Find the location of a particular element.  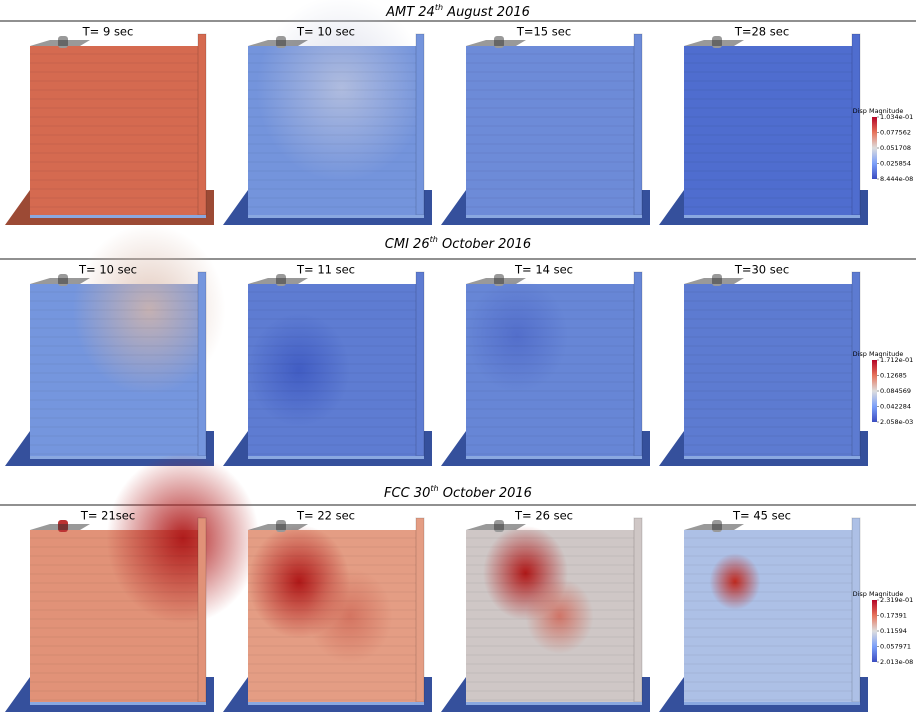

section-title: CMI 26th October 2016 is located at coordinates (458, 243).